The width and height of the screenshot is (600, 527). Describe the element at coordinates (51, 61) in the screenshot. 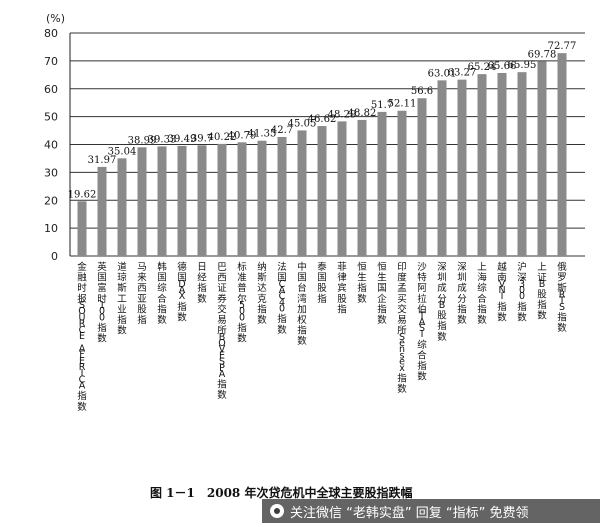

I see `y-tick-label: 70` at that location.